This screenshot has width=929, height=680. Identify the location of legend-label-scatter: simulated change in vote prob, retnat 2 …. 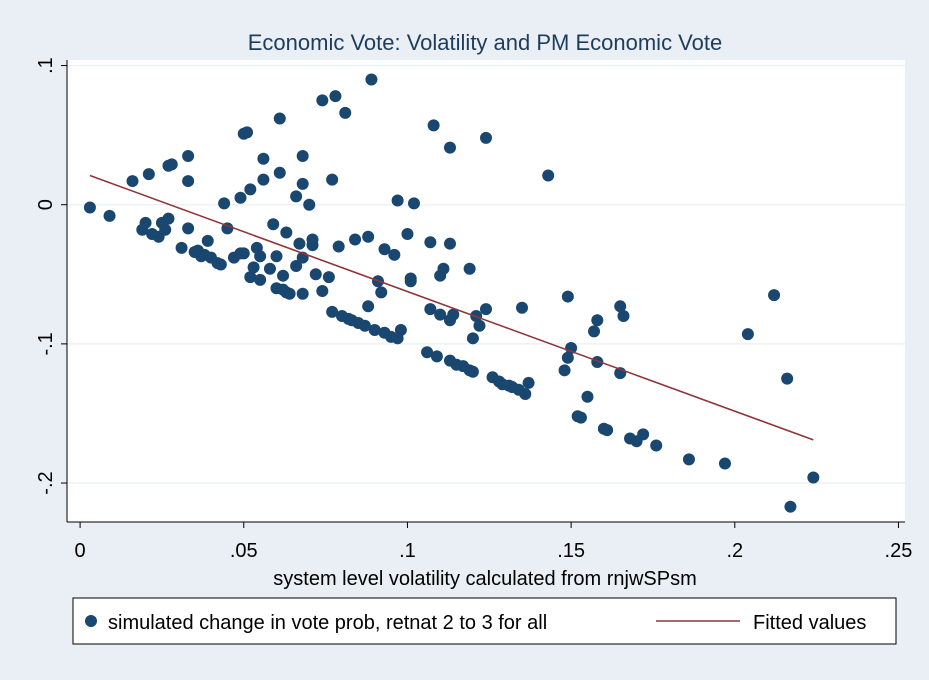
(327, 623).